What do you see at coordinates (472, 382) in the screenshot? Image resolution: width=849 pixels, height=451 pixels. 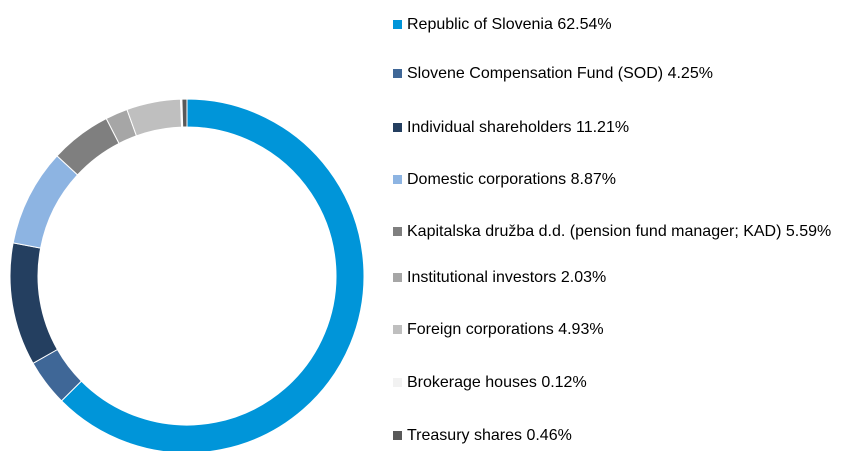 I see `legend-label: Brokerage houses` at bounding box center [472, 382].